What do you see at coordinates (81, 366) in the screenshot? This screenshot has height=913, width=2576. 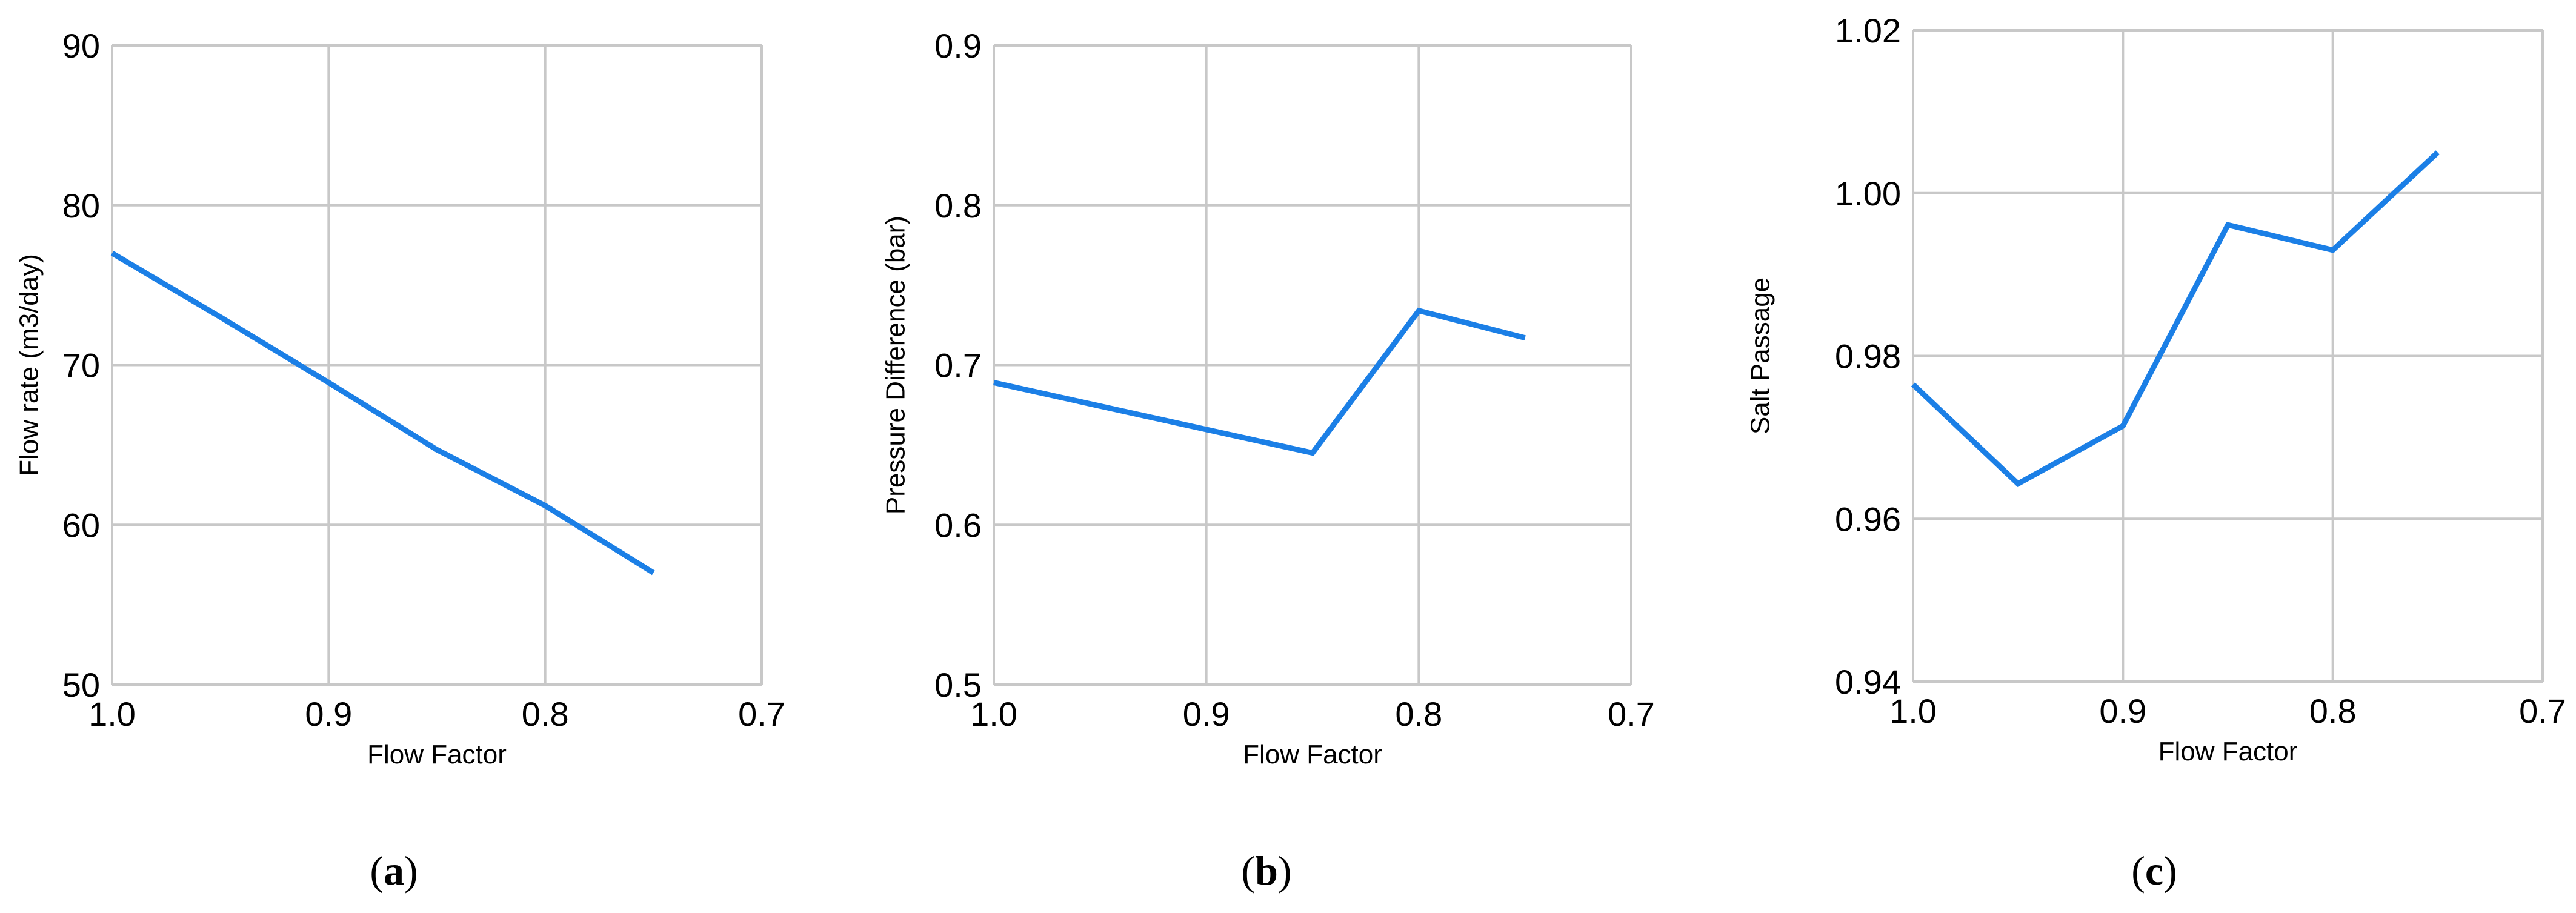 I see `y-tick-label: 70` at bounding box center [81, 366].